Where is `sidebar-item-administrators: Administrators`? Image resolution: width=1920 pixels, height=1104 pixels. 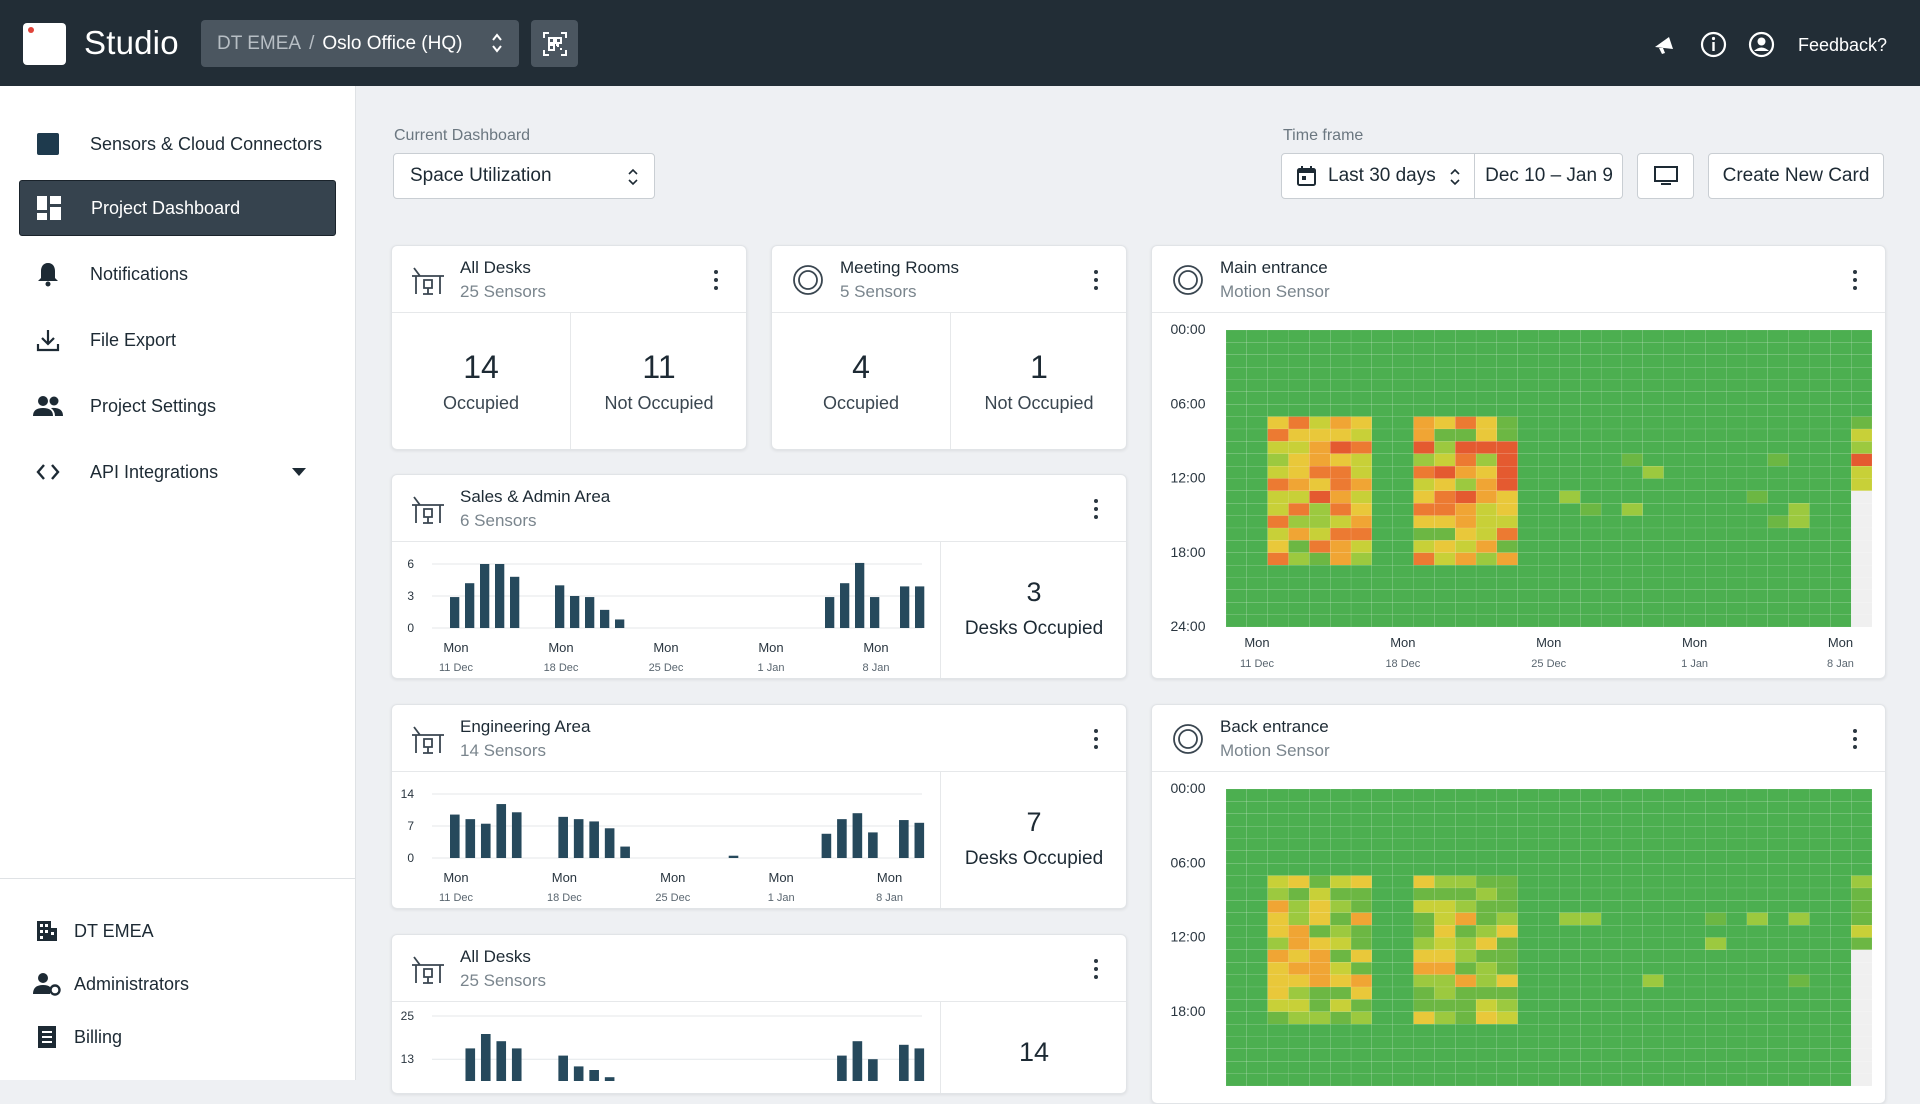 sidebar-item-administrators: Administrators is located at coordinates (110, 984).